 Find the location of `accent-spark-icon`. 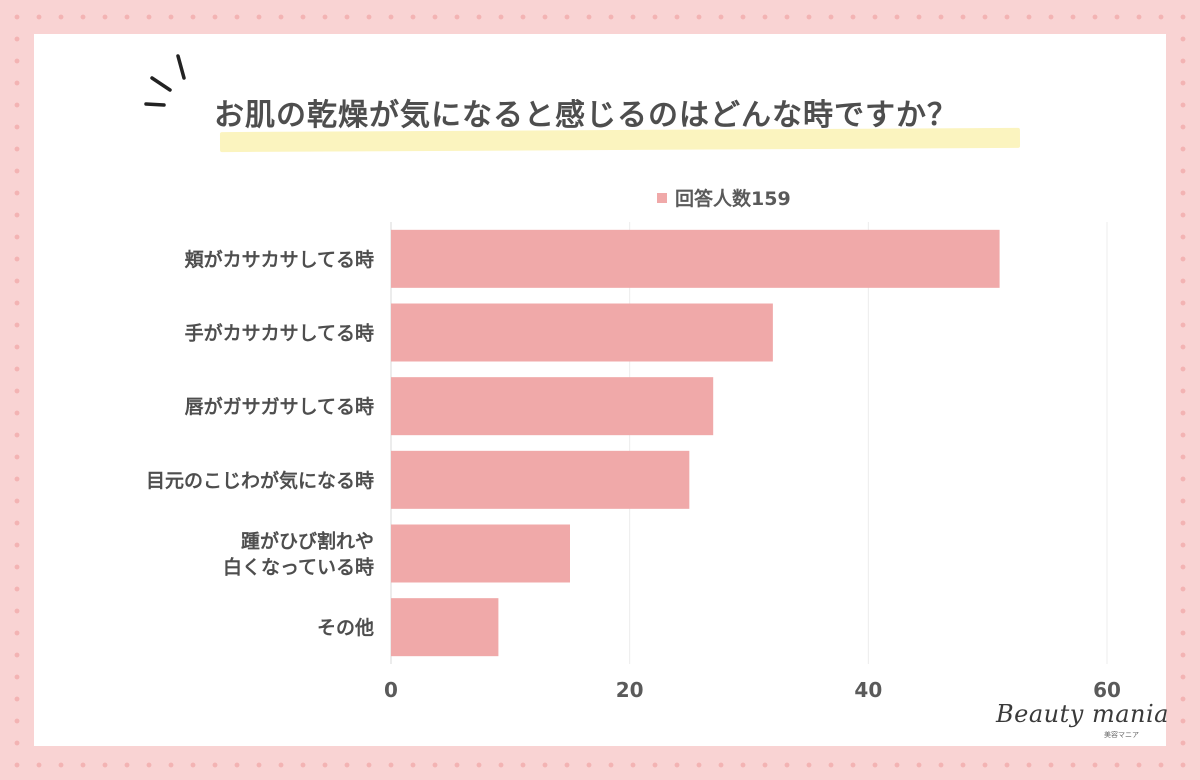

accent-spark-icon is located at coordinates (165, 80).